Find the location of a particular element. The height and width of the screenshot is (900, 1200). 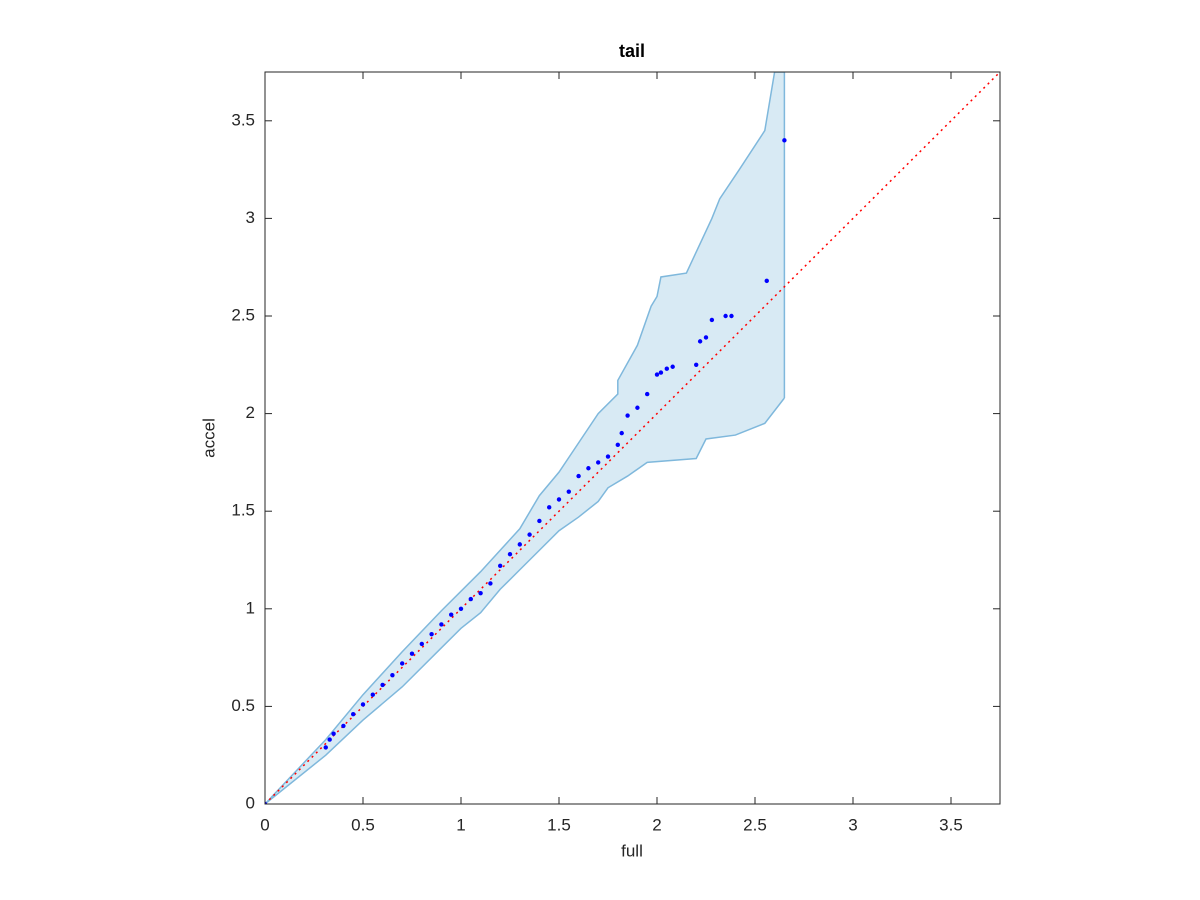

x-tick-label: 0.5 is located at coordinates (363, 824).